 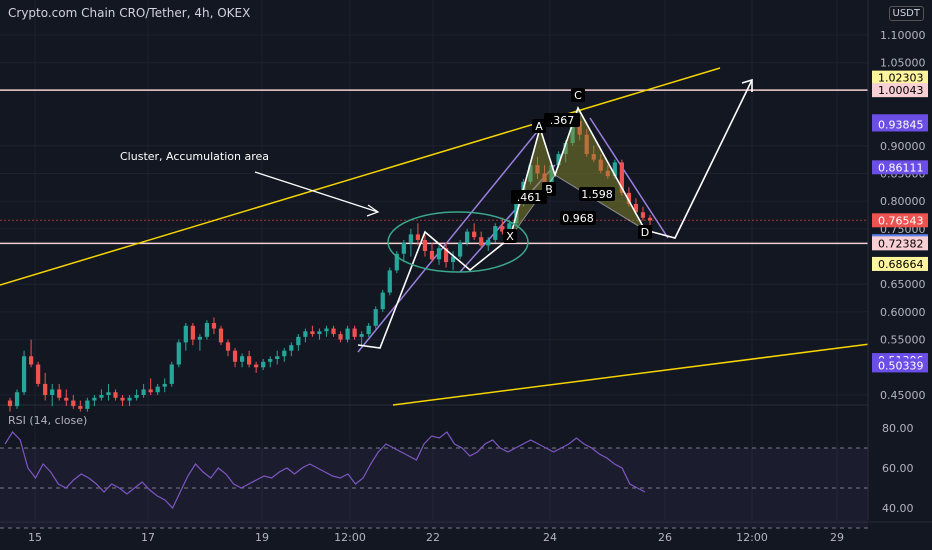 I want to click on channel-upper, so click(x=451, y=237).